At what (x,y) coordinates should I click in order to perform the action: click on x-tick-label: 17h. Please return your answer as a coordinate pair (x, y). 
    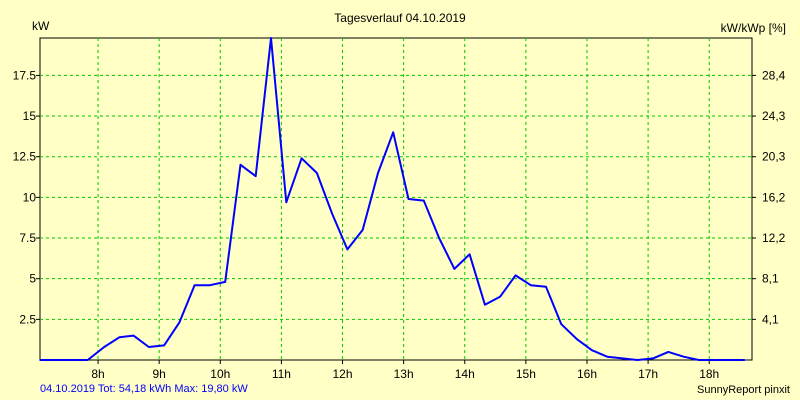
    Looking at the image, I should click on (648, 374).